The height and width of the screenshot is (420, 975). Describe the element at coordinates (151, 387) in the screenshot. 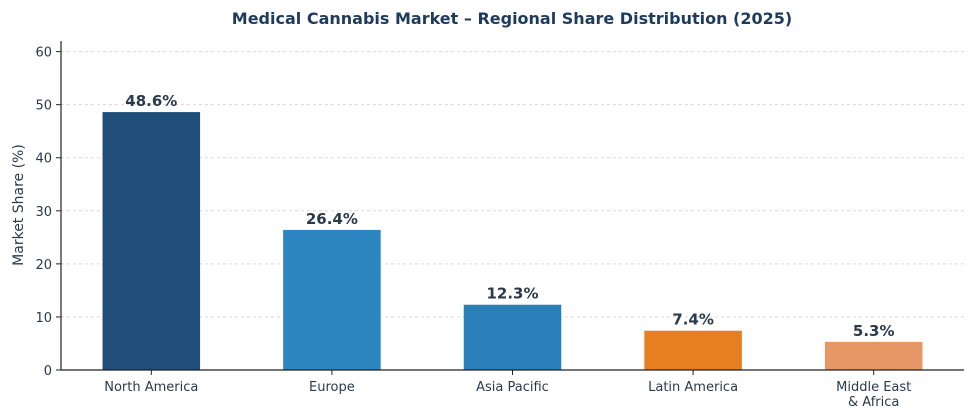

I see `x-tick-label: North America` at that location.